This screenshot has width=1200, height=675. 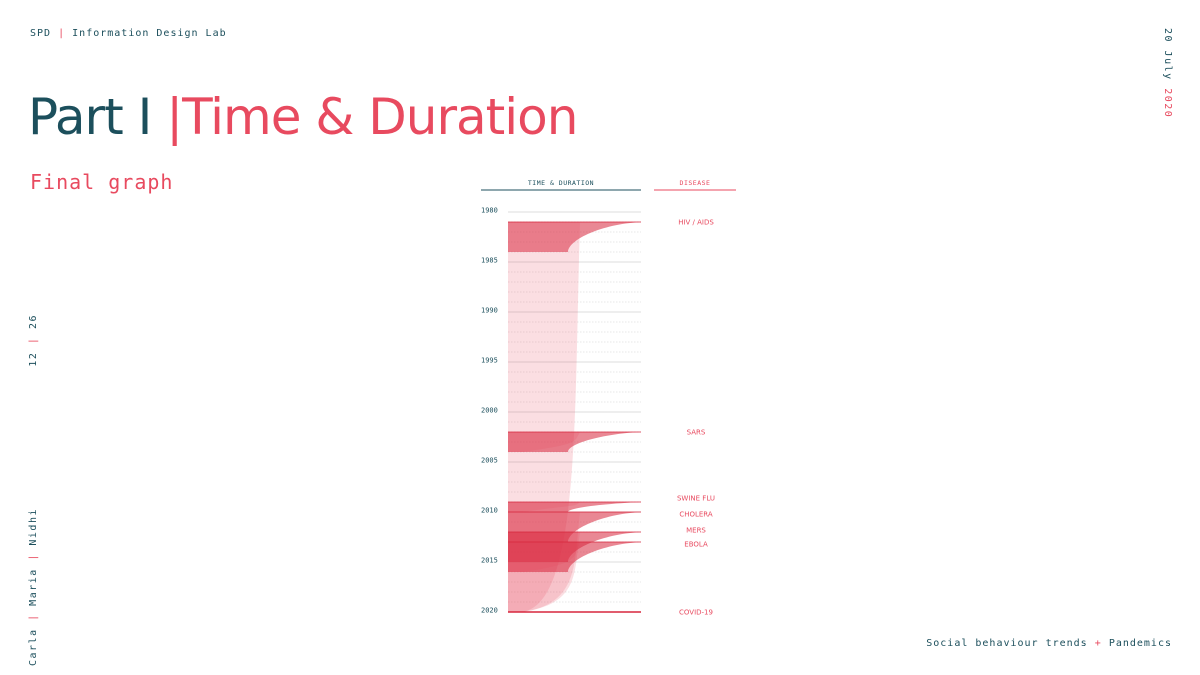 I want to click on title-topic: Time & Duration, so click(x=380, y=117).